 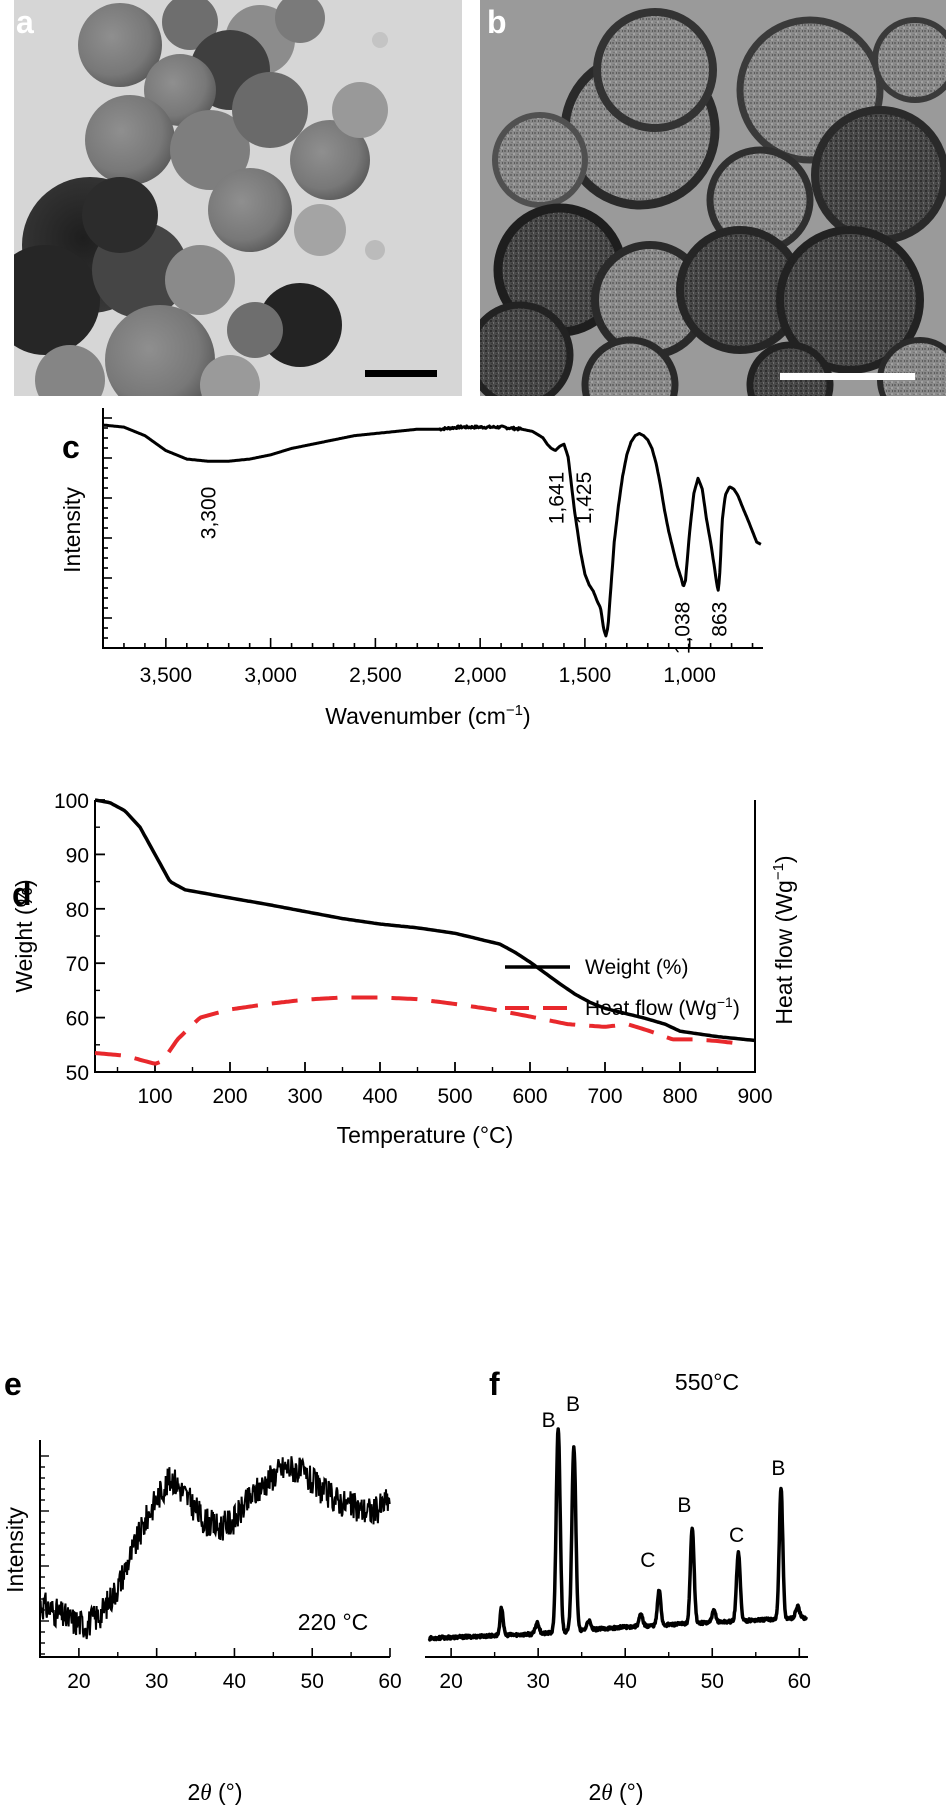 I want to click on chart-d-y-tick-label: 60, so click(x=77, y=1019).